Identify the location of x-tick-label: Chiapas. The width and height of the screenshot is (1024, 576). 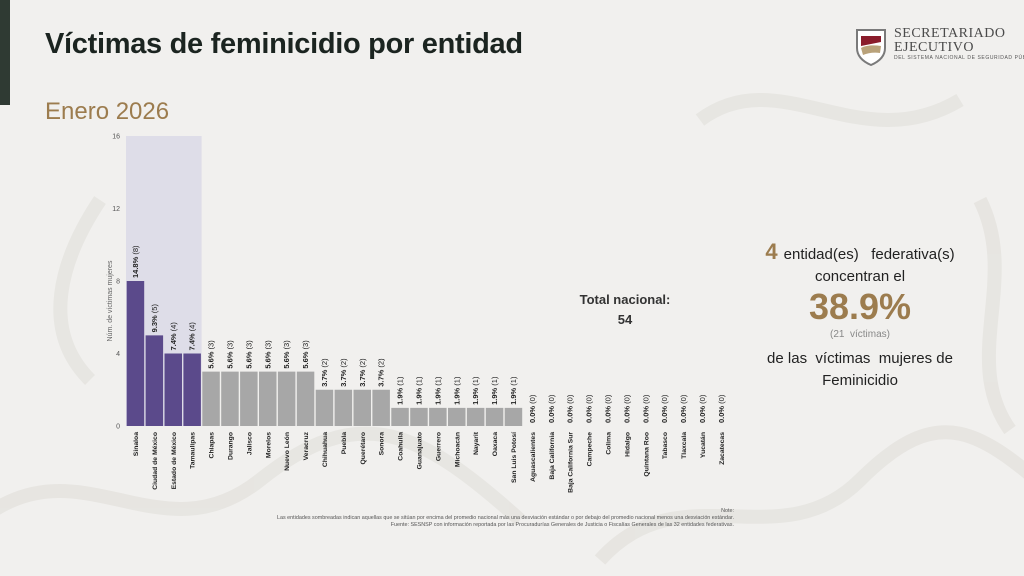
(212, 445).